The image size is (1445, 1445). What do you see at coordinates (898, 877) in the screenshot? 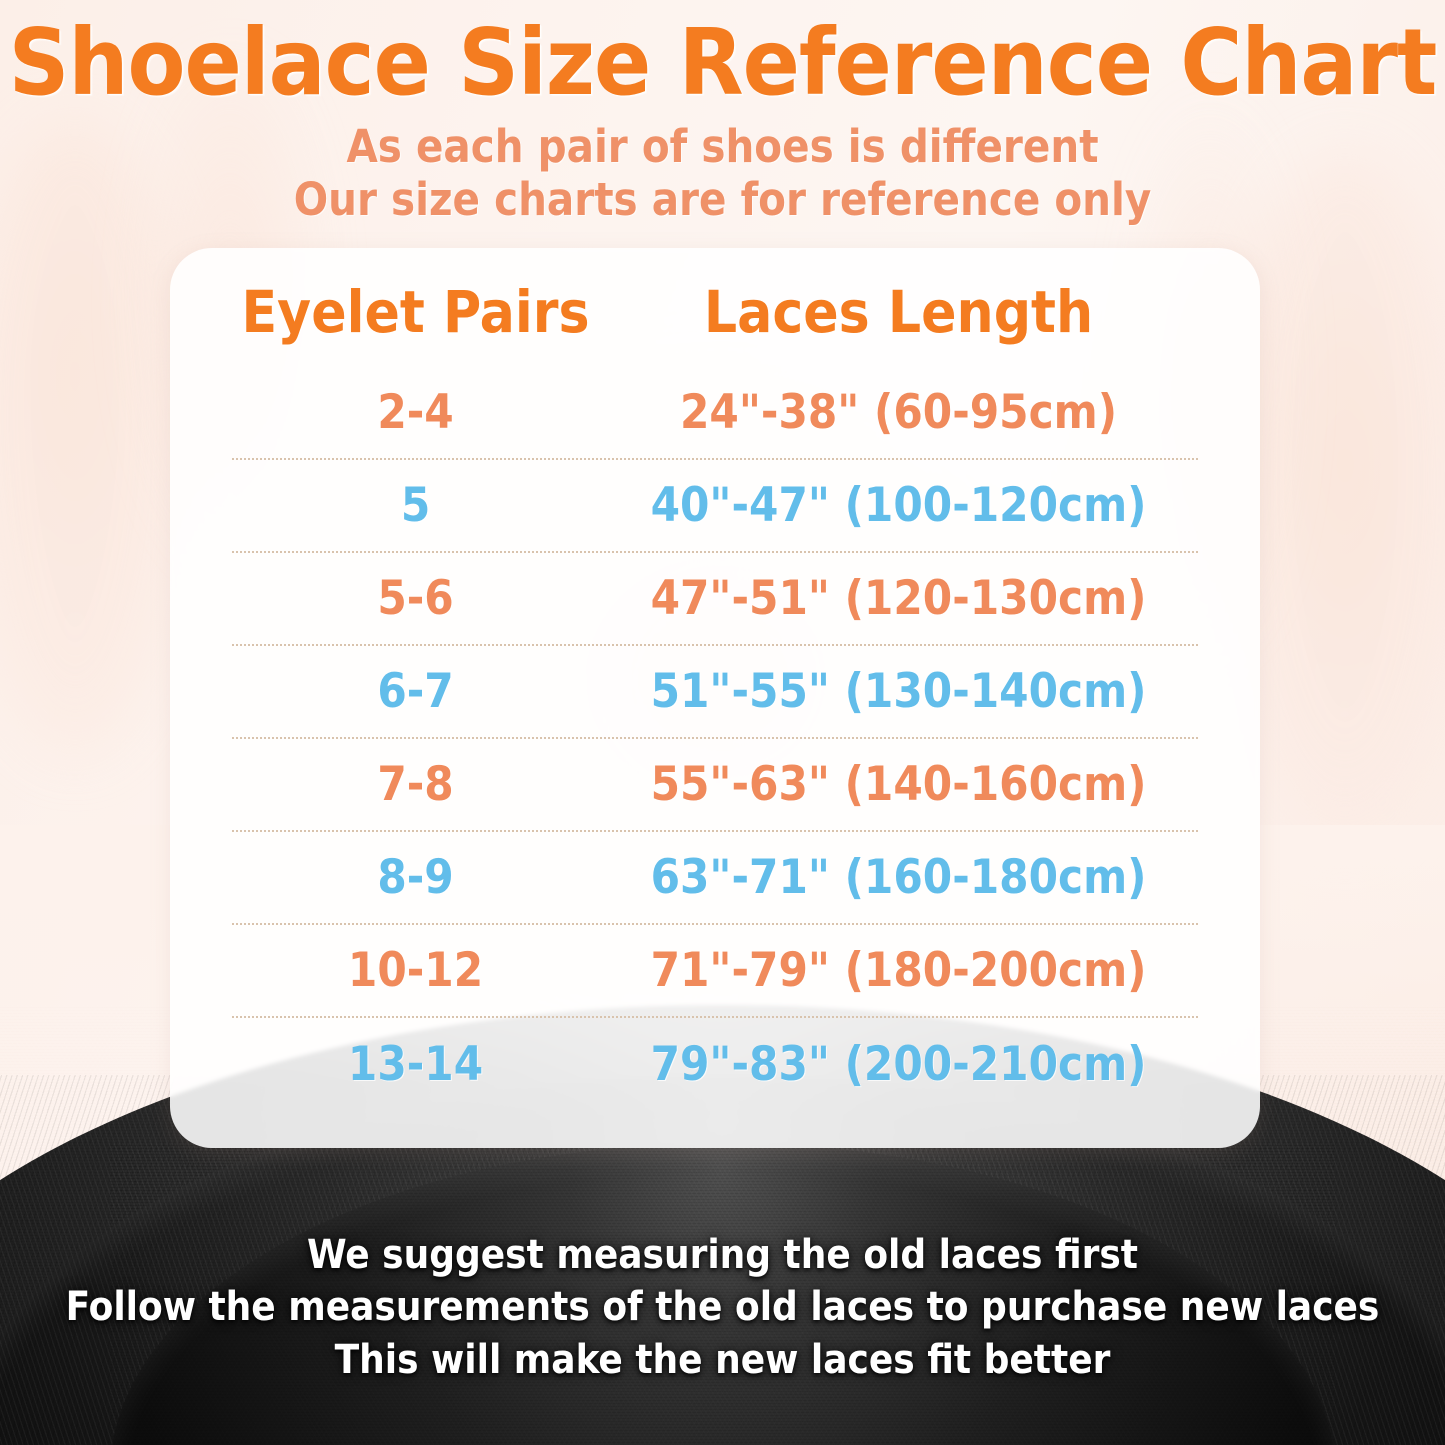
I see `cell-laces-length: 63"-71" (160-180cm)` at bounding box center [898, 877].